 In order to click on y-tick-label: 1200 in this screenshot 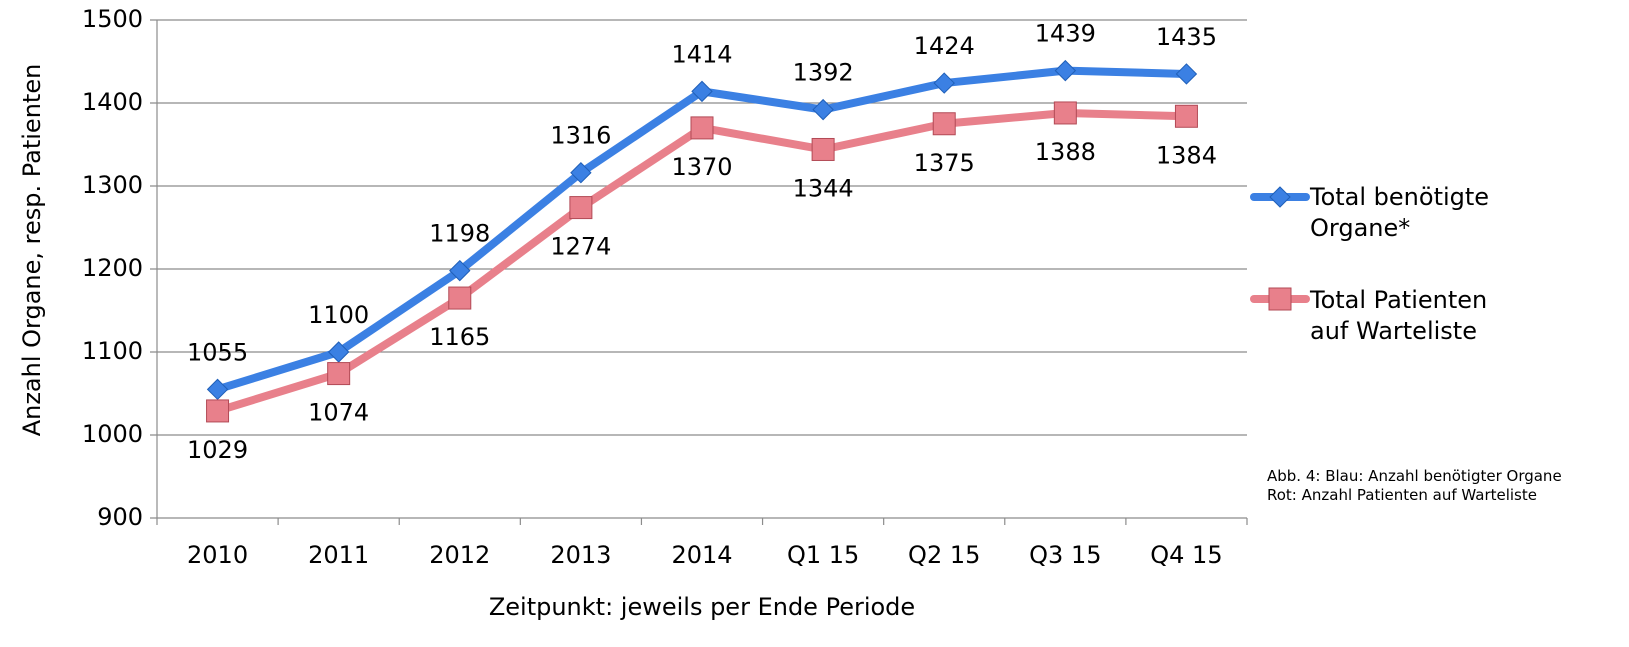, I will do `click(112, 268)`.